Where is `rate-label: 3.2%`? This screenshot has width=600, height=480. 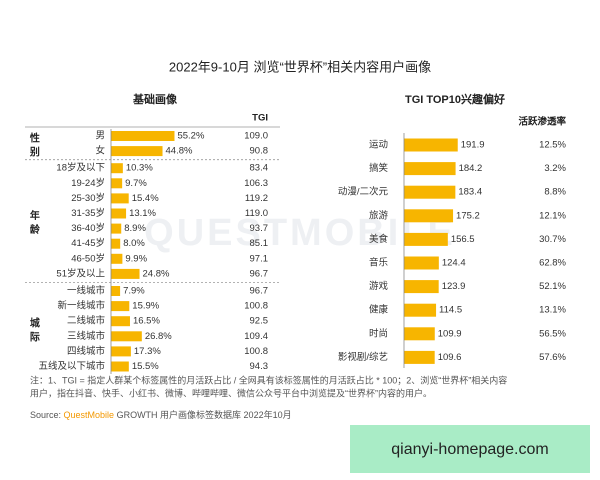 rate-label: 3.2% is located at coordinates (555, 168).